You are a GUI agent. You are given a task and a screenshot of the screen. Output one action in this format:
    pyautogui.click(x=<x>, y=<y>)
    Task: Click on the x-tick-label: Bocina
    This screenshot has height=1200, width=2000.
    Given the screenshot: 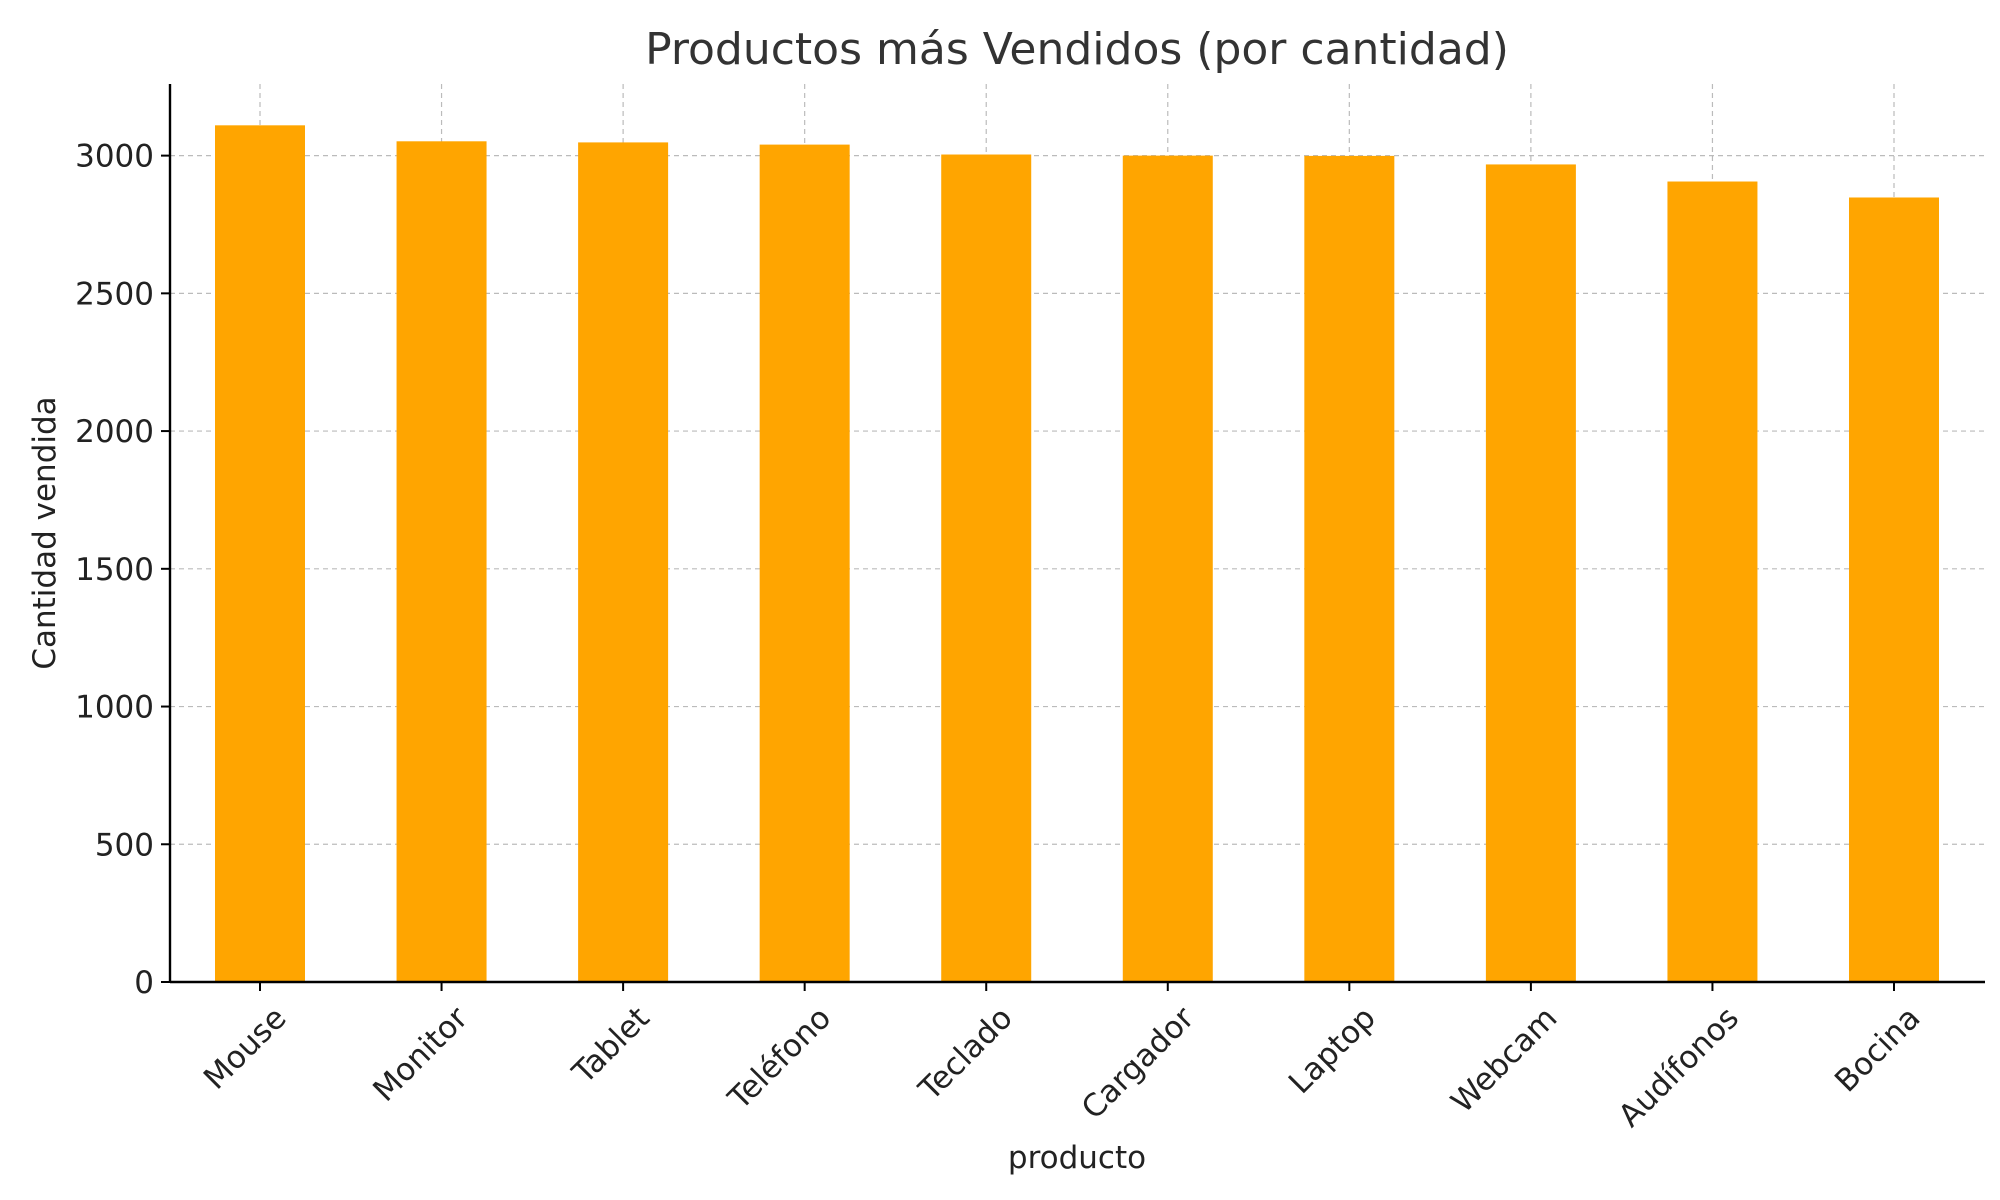 What is the action you would take?
    pyautogui.click(x=1877, y=1049)
    